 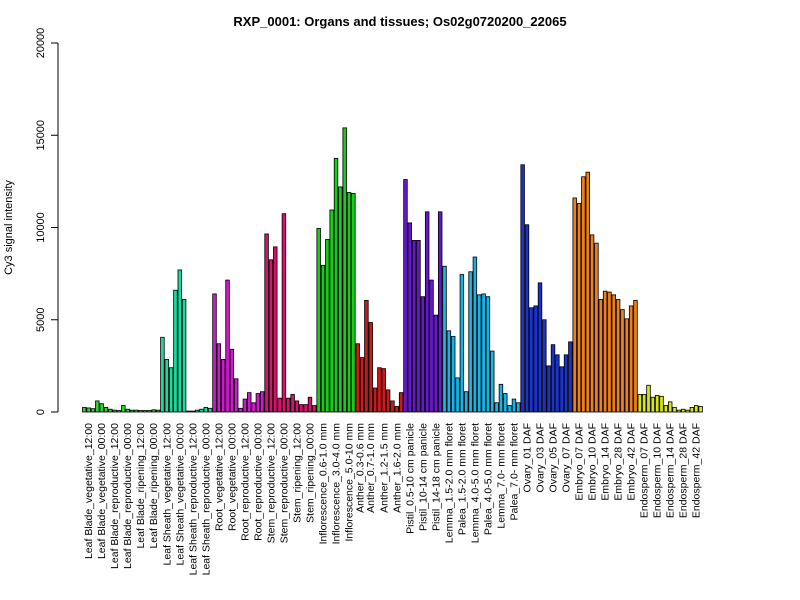 I want to click on x-tick-label: Leaf Sheath_reproductive_12:00, so click(x=193, y=499).